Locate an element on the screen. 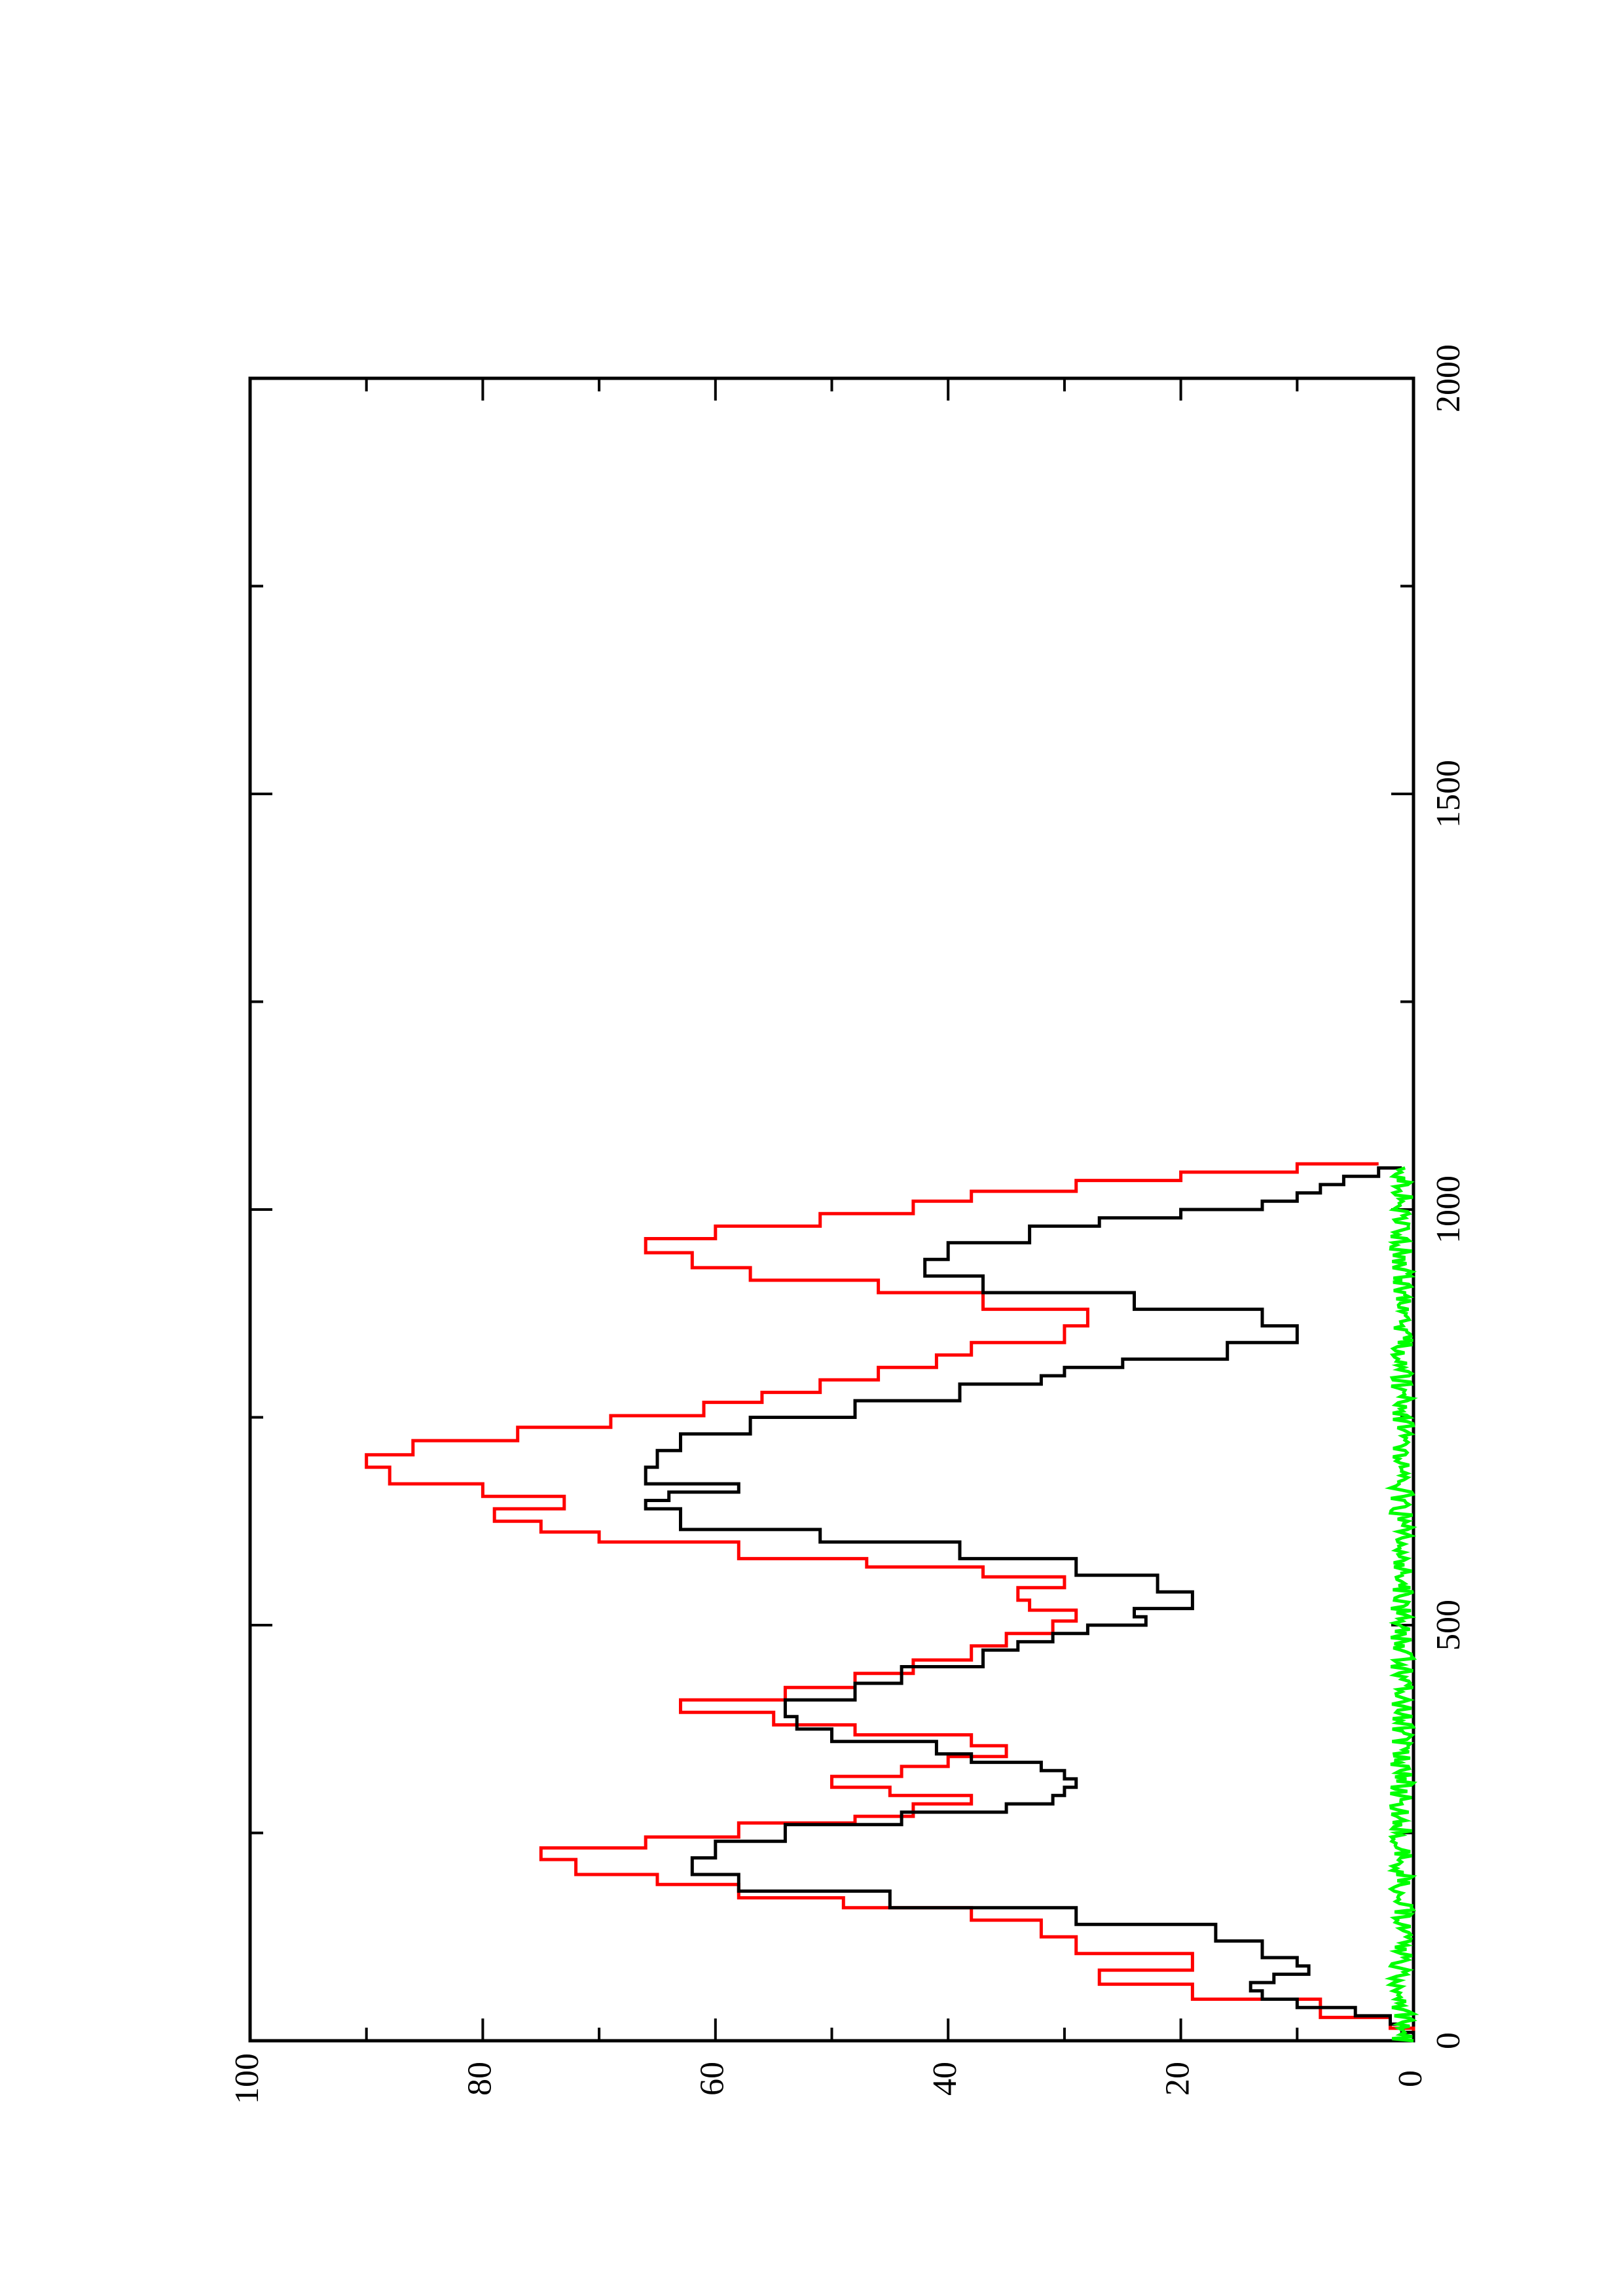 The width and height of the screenshot is (1623, 2296). x-tick-label: 1000 is located at coordinates (1448, 1209).